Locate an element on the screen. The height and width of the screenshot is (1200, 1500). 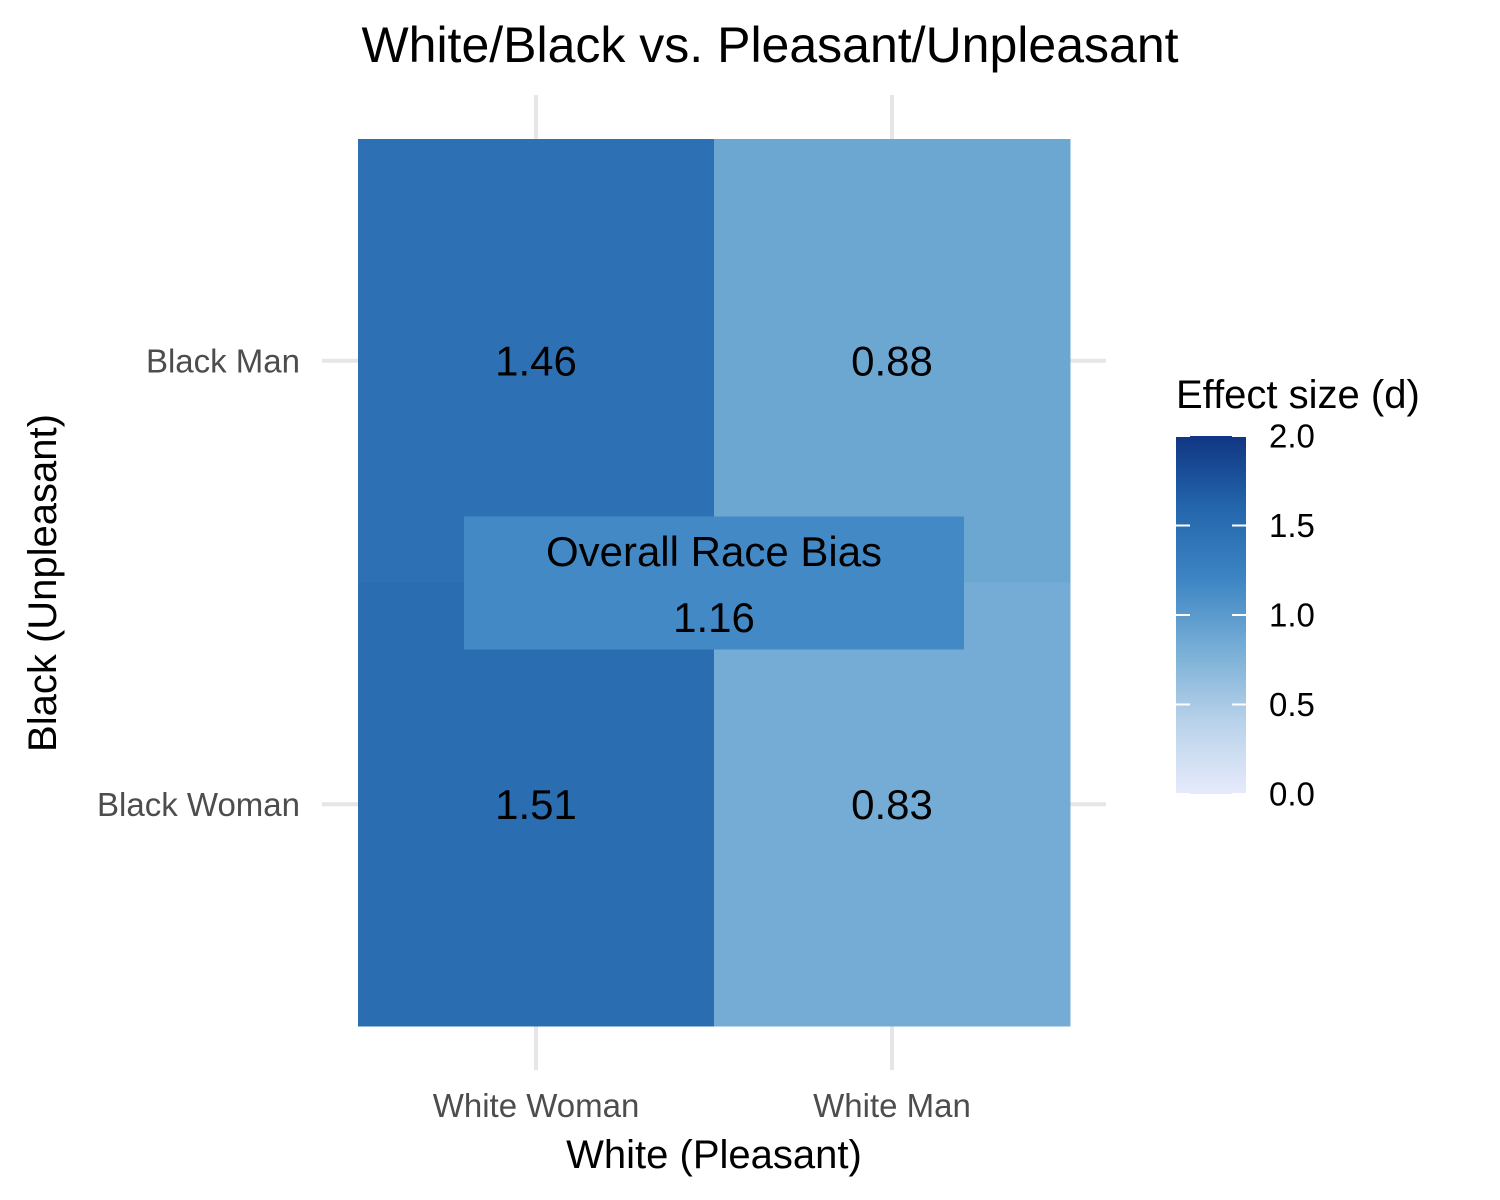
y-axis-label: Black (Unpleasant) is located at coordinates (43, 583).